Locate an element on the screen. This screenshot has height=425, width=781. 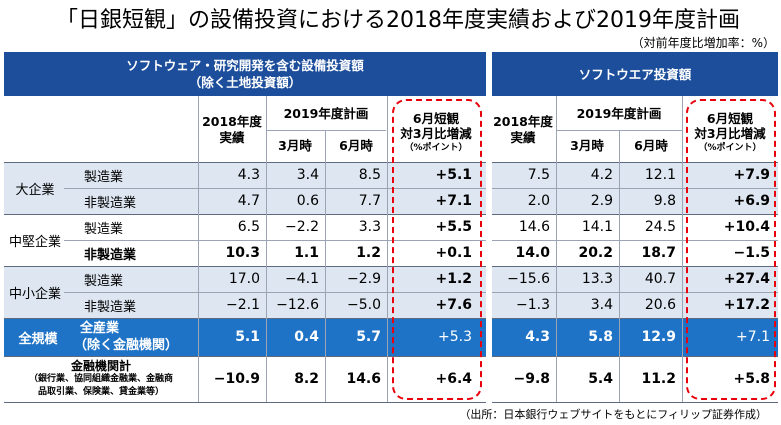
value-cell: −2.1 is located at coordinates (243, 305).